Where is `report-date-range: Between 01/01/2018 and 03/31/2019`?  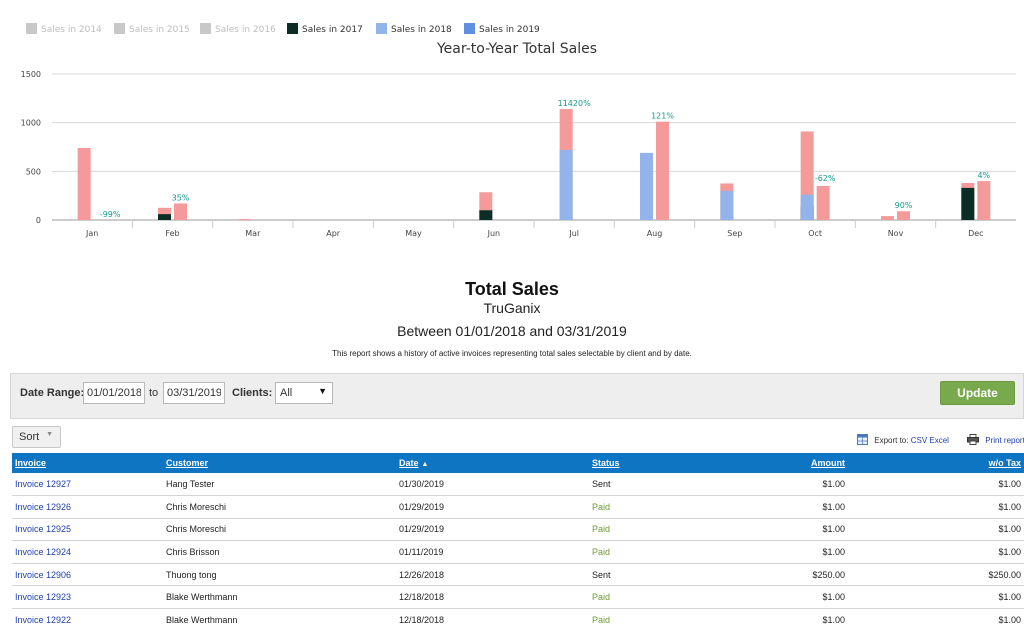 report-date-range: Between 01/01/2018 and 03/31/2019 is located at coordinates (512, 331).